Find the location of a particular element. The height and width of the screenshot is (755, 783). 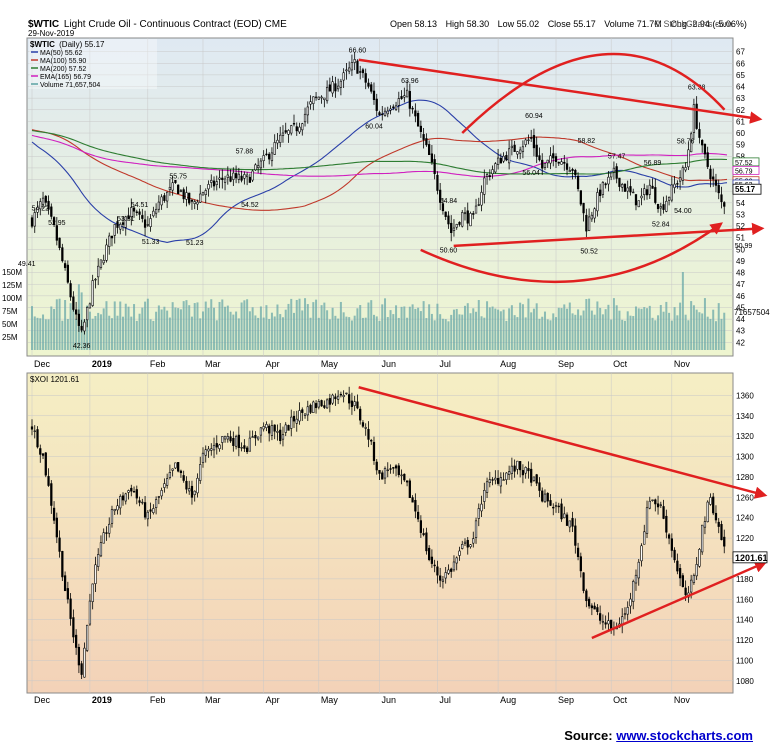

y-tick-label: 59 is located at coordinates (740, 145).